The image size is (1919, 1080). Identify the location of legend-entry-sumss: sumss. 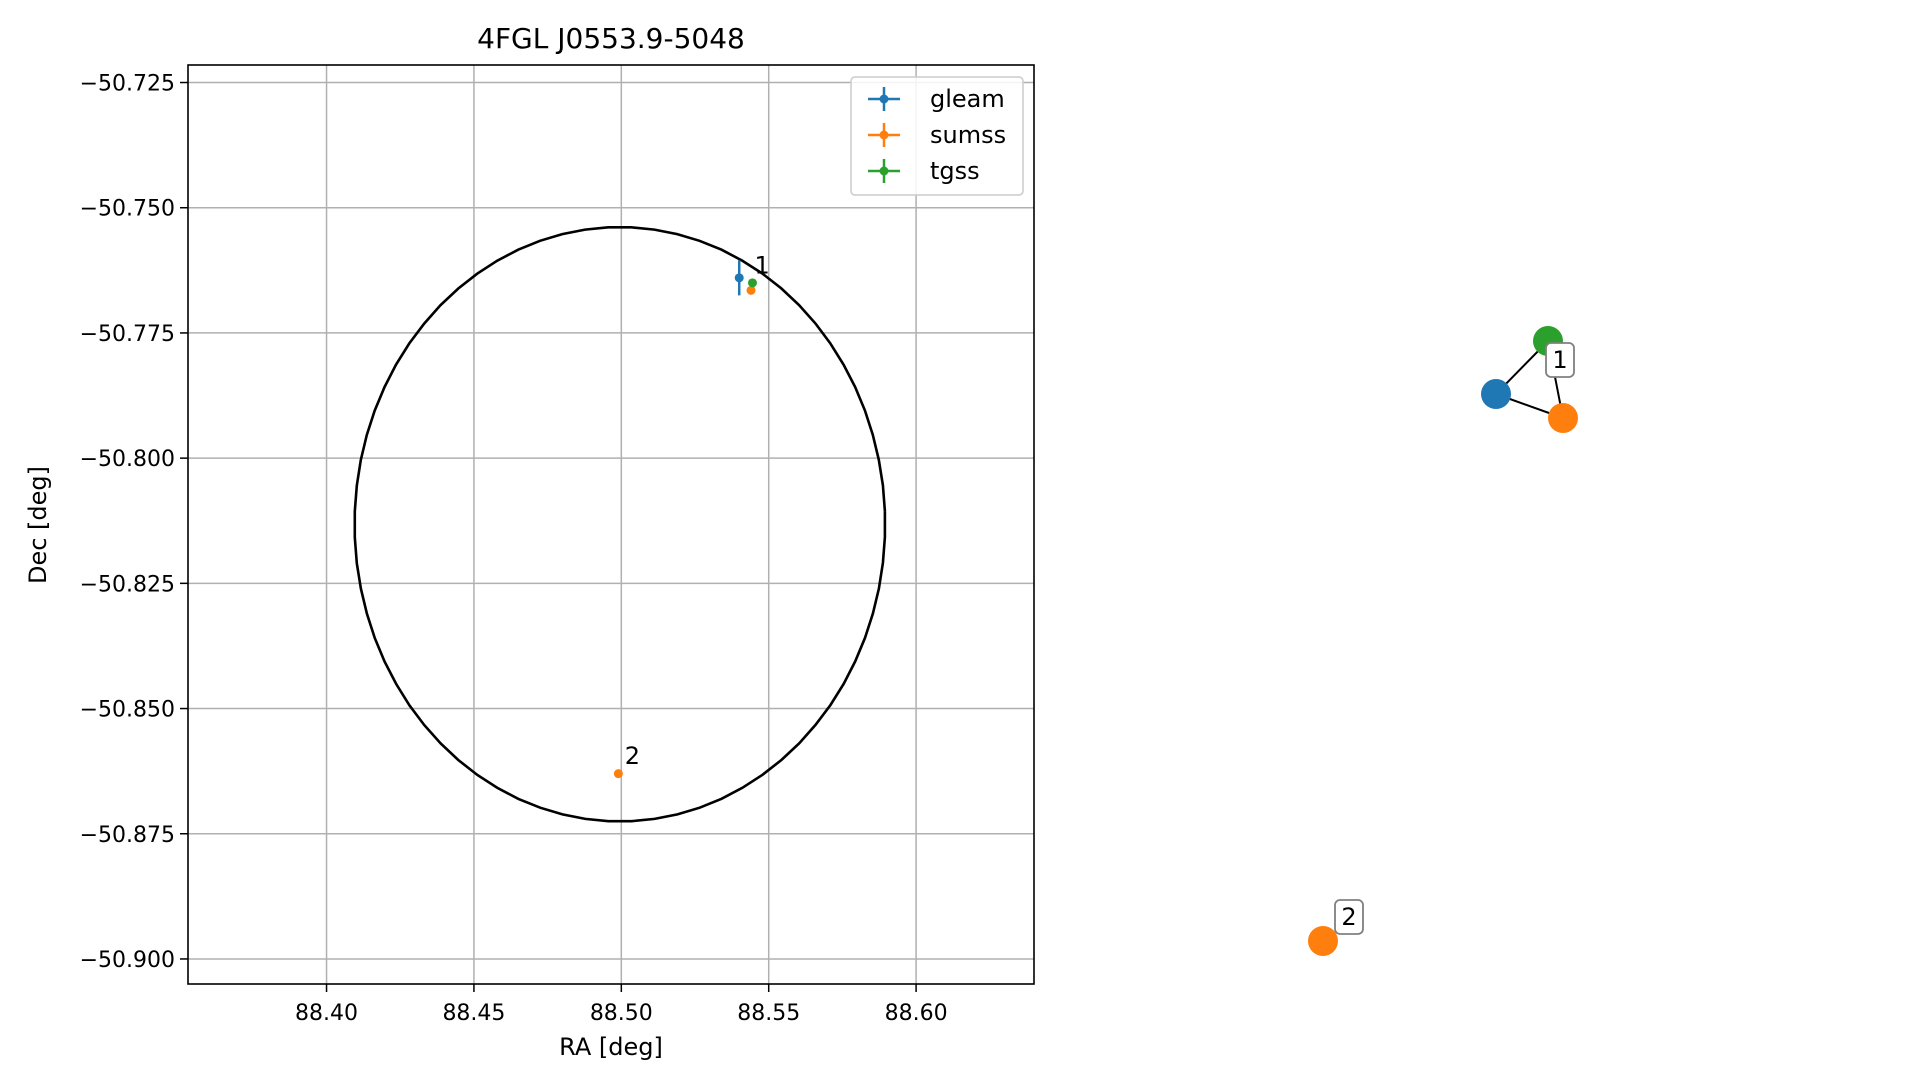
(937, 135).